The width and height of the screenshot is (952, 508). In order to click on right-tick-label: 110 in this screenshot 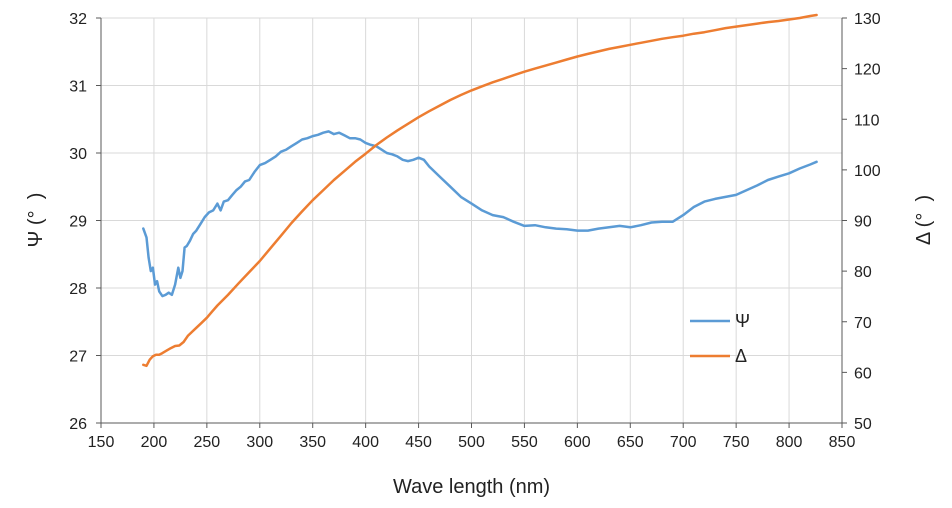, I will do `click(867, 120)`.